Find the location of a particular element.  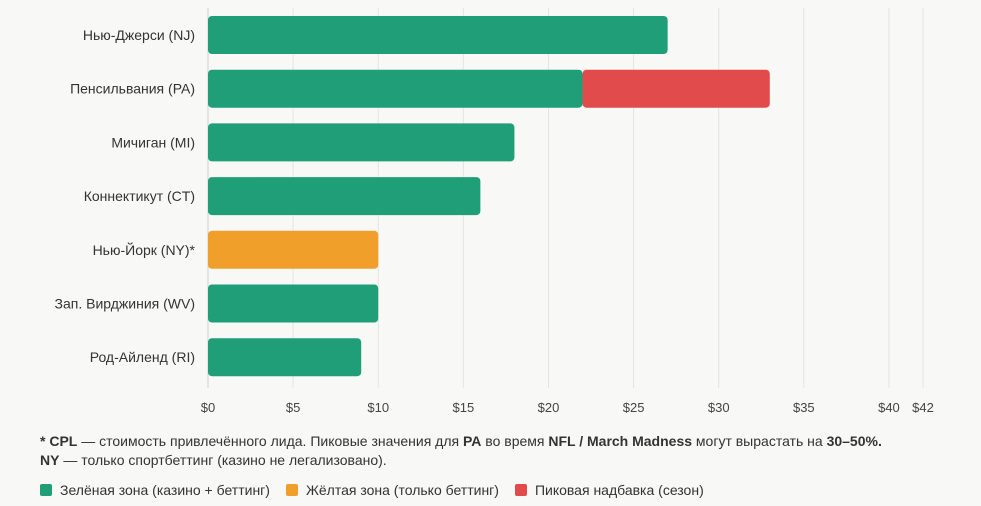

x-tick-label: $35 is located at coordinates (804, 407).